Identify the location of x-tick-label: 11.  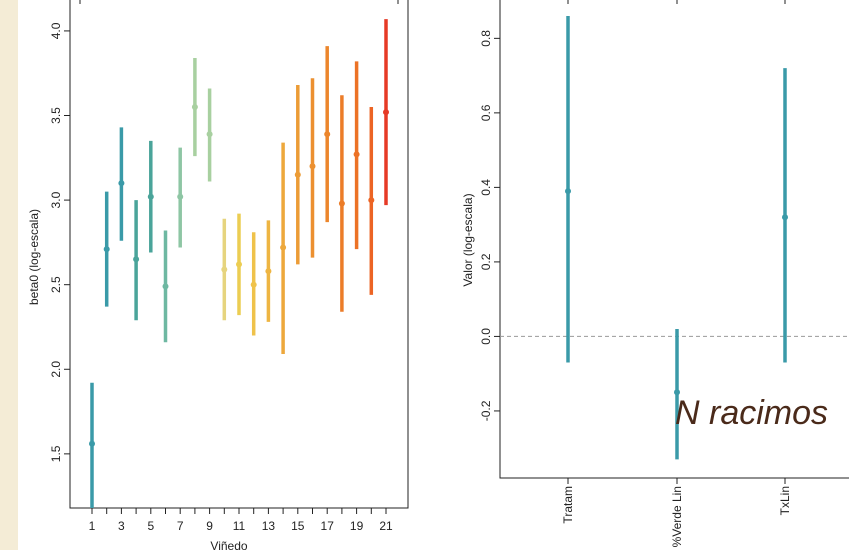
(239, 526).